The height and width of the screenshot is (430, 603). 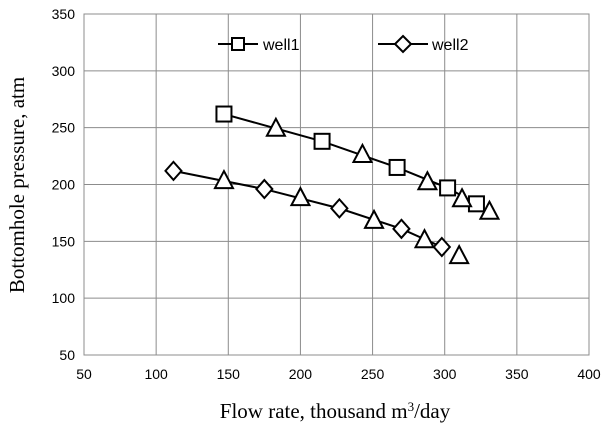 What do you see at coordinates (229, 374) in the screenshot?
I see `x-tick-label: 150` at bounding box center [229, 374].